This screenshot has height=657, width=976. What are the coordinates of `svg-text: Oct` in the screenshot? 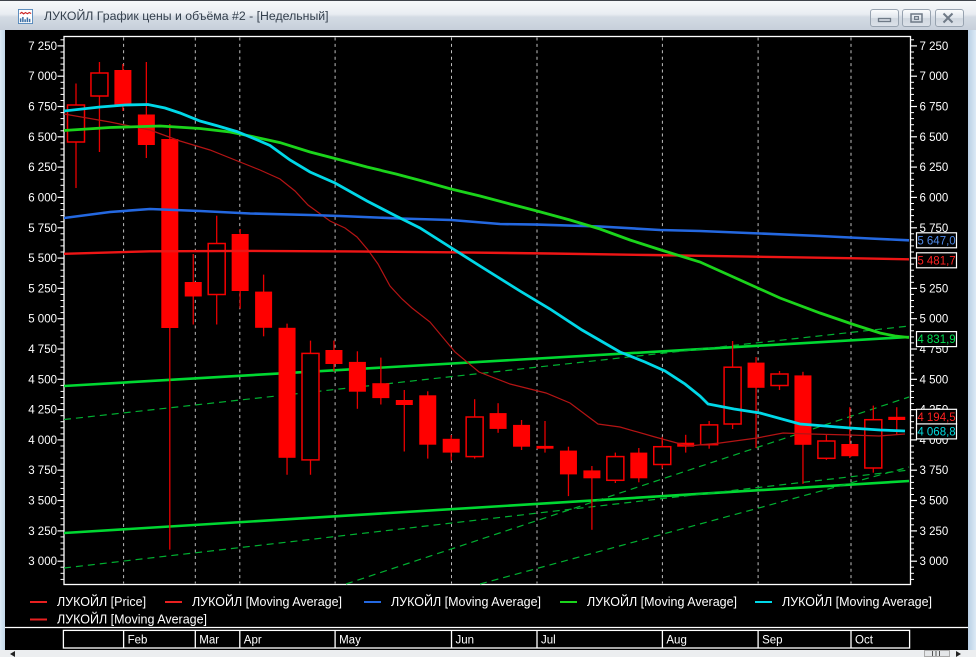 It's located at (864, 641).